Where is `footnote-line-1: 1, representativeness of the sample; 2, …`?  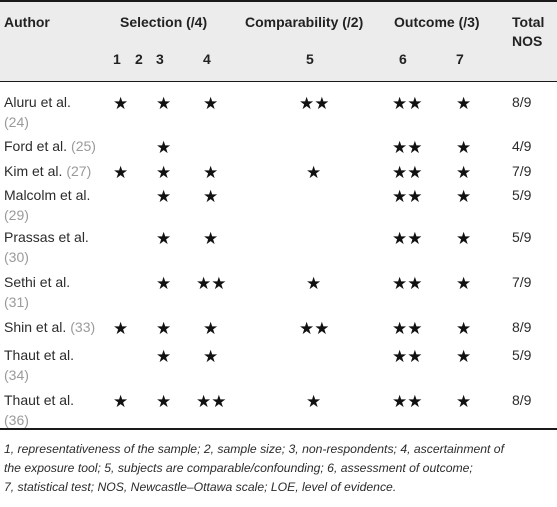 footnote-line-1: 1, representativeness of the sample; 2, … is located at coordinates (254, 449).